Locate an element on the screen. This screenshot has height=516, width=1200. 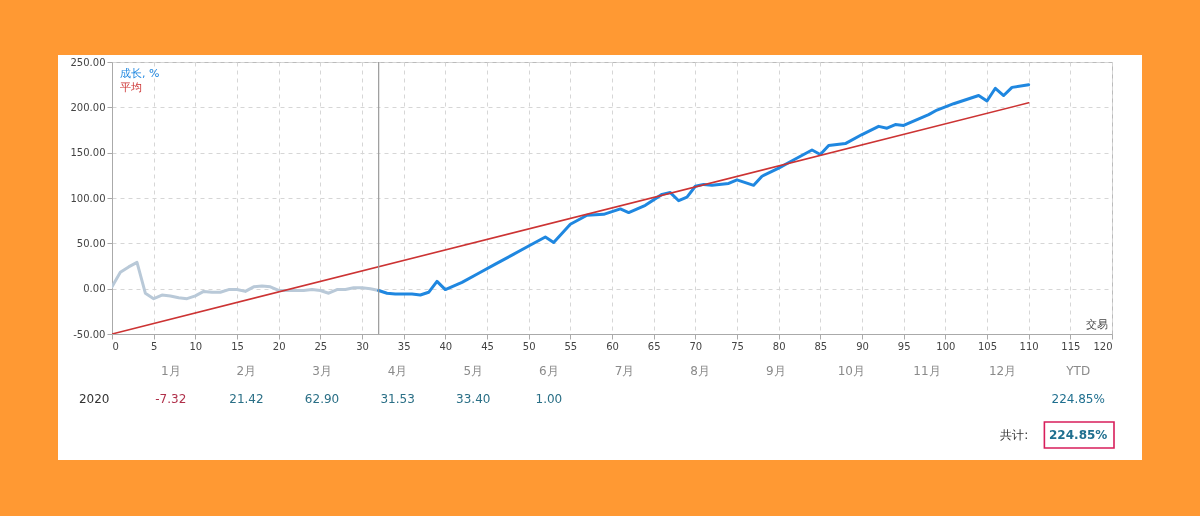
x-tick-label: 0 is located at coordinates (115, 346).